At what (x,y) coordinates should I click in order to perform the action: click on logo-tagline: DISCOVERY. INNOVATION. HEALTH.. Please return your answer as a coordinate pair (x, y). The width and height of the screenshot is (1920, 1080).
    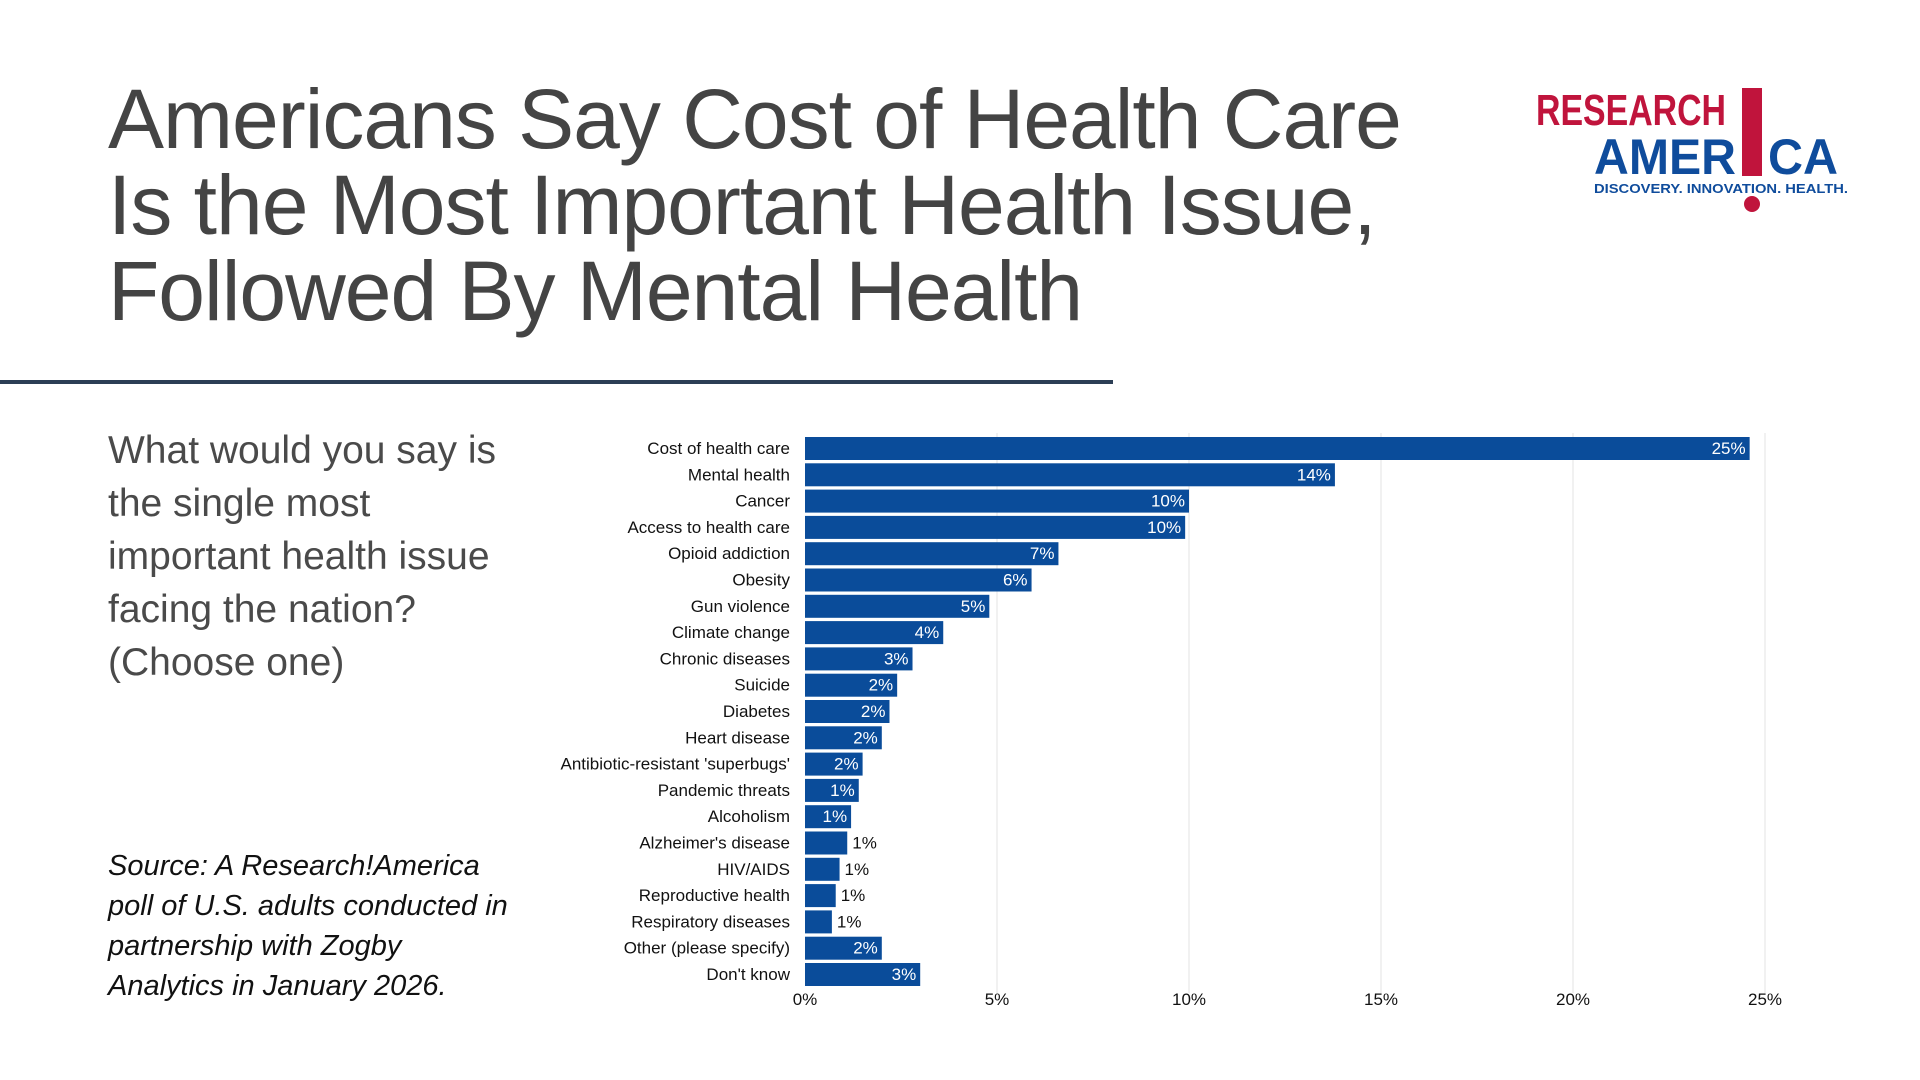
    Looking at the image, I should click on (1721, 188).